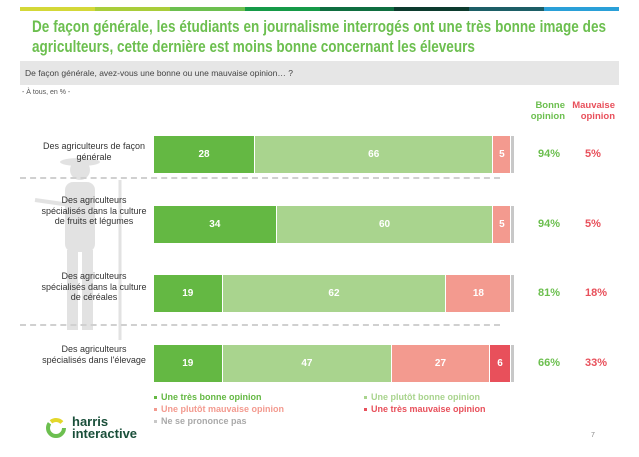  I want to click on bar-segment-very-bad: 6, so click(500, 363).